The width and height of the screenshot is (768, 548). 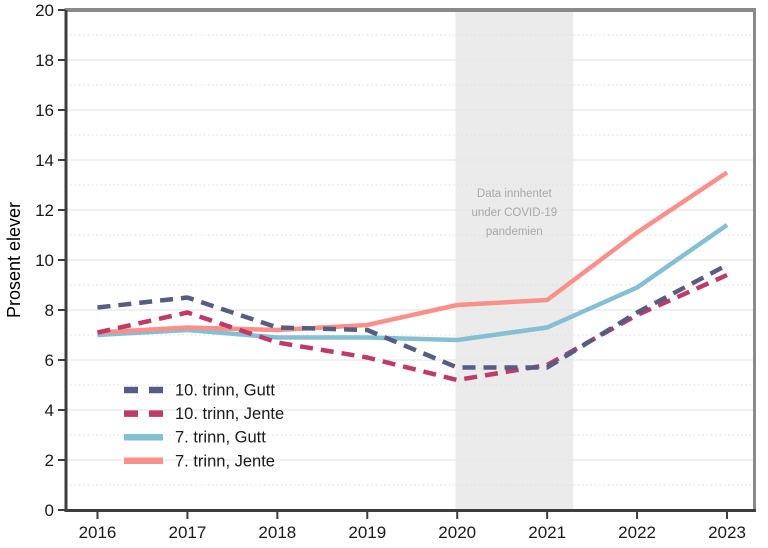 What do you see at coordinates (14, 260) in the screenshot?
I see `y-axis-label: Prosent elever` at bounding box center [14, 260].